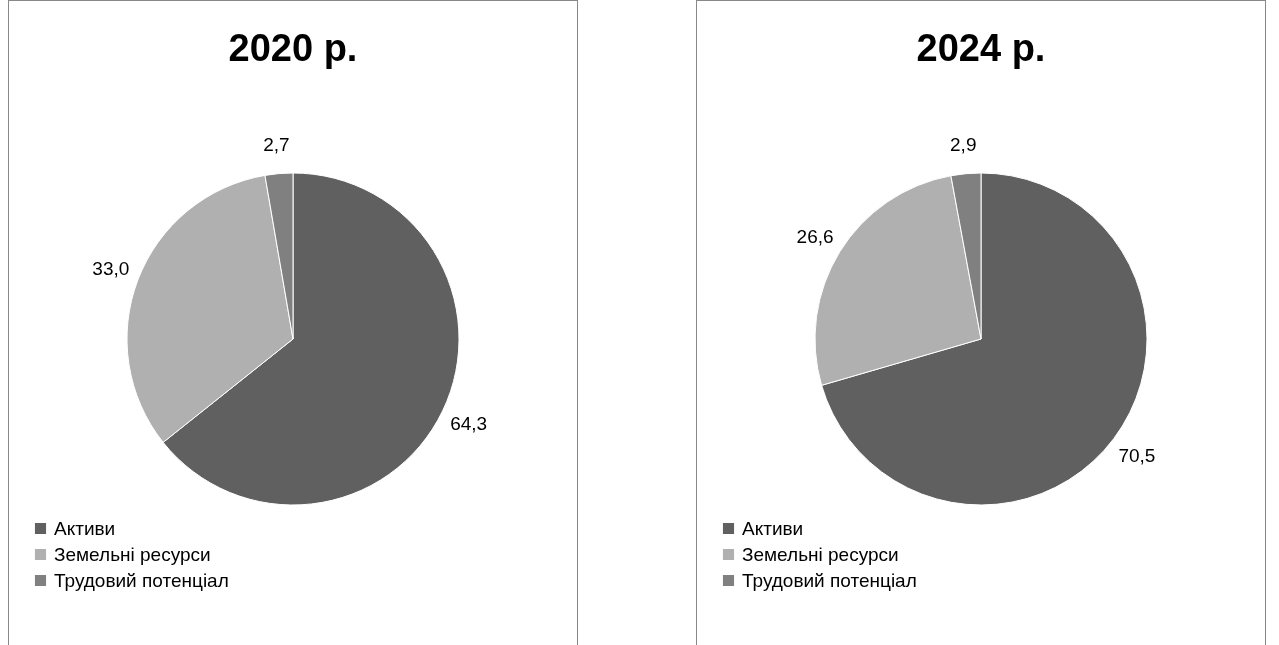 Image resolution: width=1279 pixels, height=645 pixels. I want to click on data-label: 26,6, so click(815, 236).